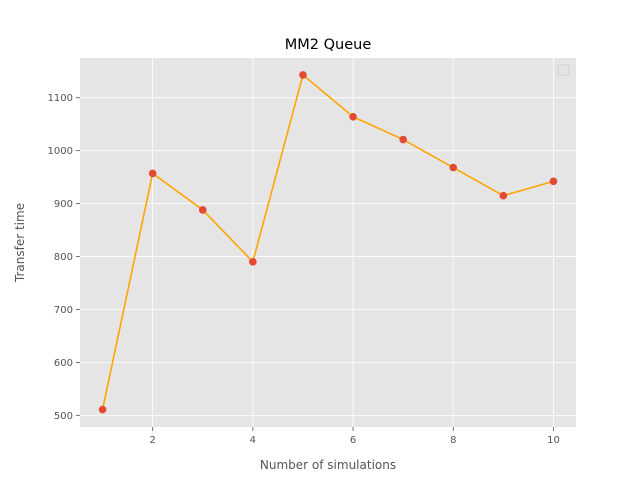  I want to click on x-tick-label: 8, so click(453, 440).